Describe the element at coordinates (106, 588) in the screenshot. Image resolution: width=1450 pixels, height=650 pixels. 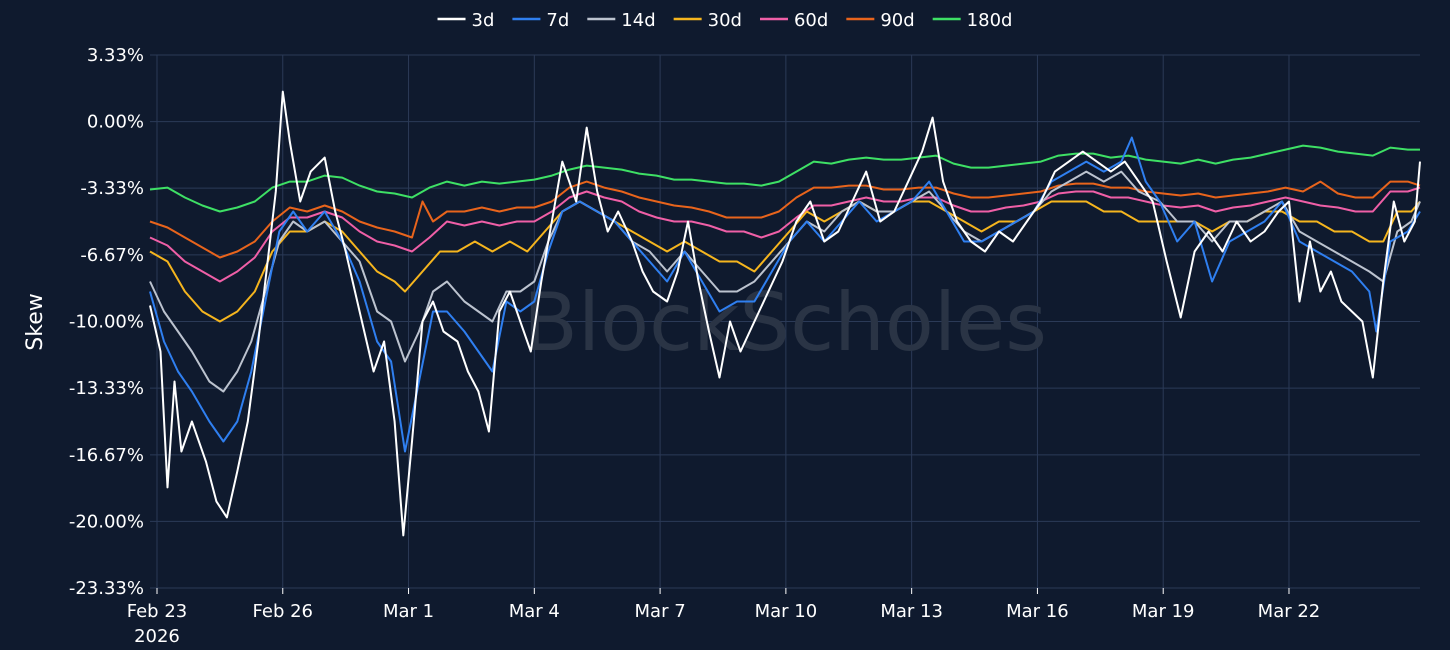
I see `y-tick-label: -23.33%` at that location.